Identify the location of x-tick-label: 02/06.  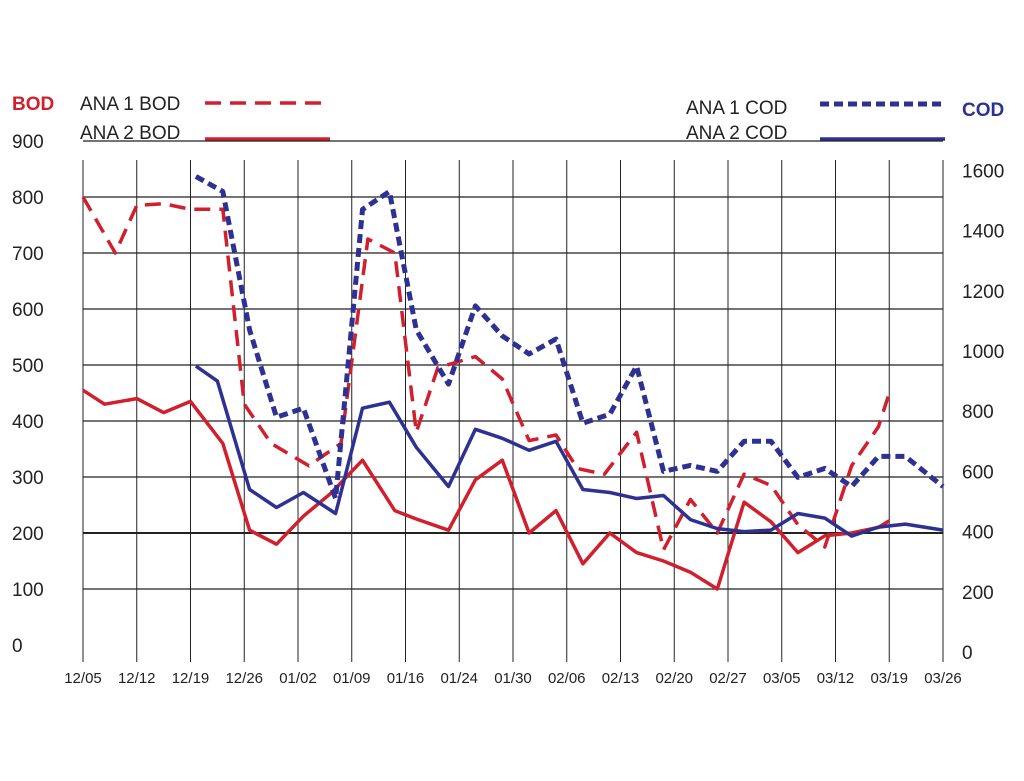
(567, 678).